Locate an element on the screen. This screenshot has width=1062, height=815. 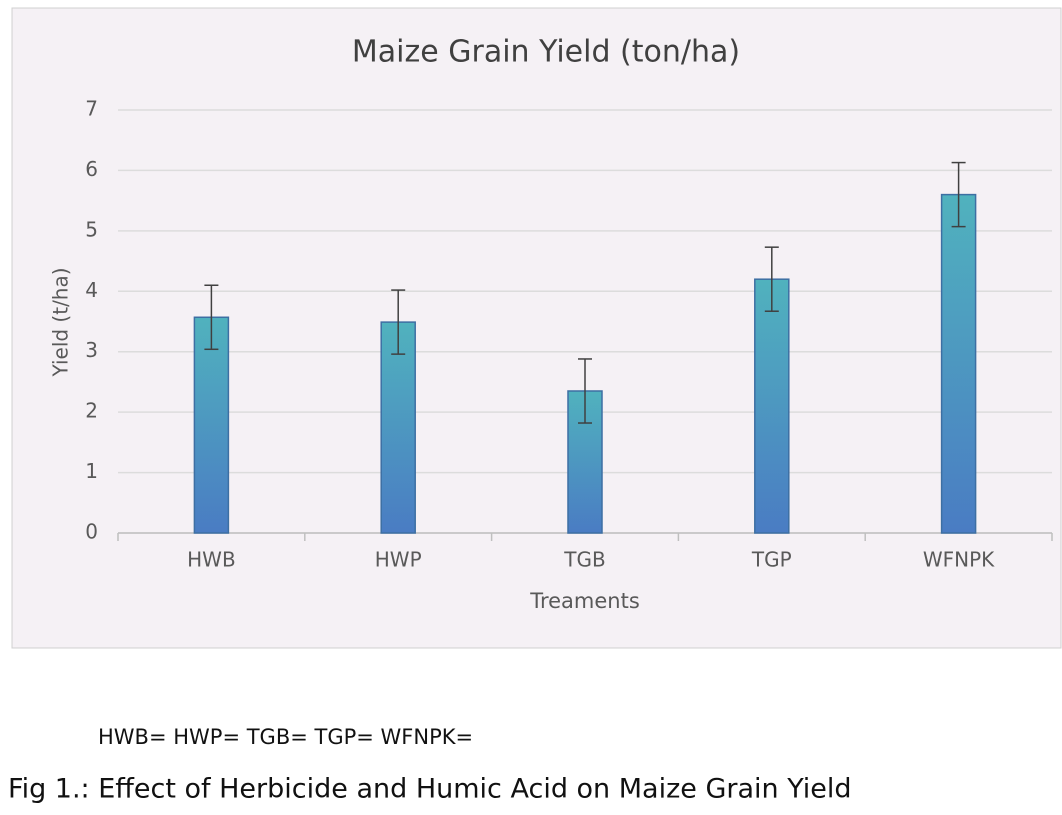
y-tick-label: 7 is located at coordinates (91, 109).